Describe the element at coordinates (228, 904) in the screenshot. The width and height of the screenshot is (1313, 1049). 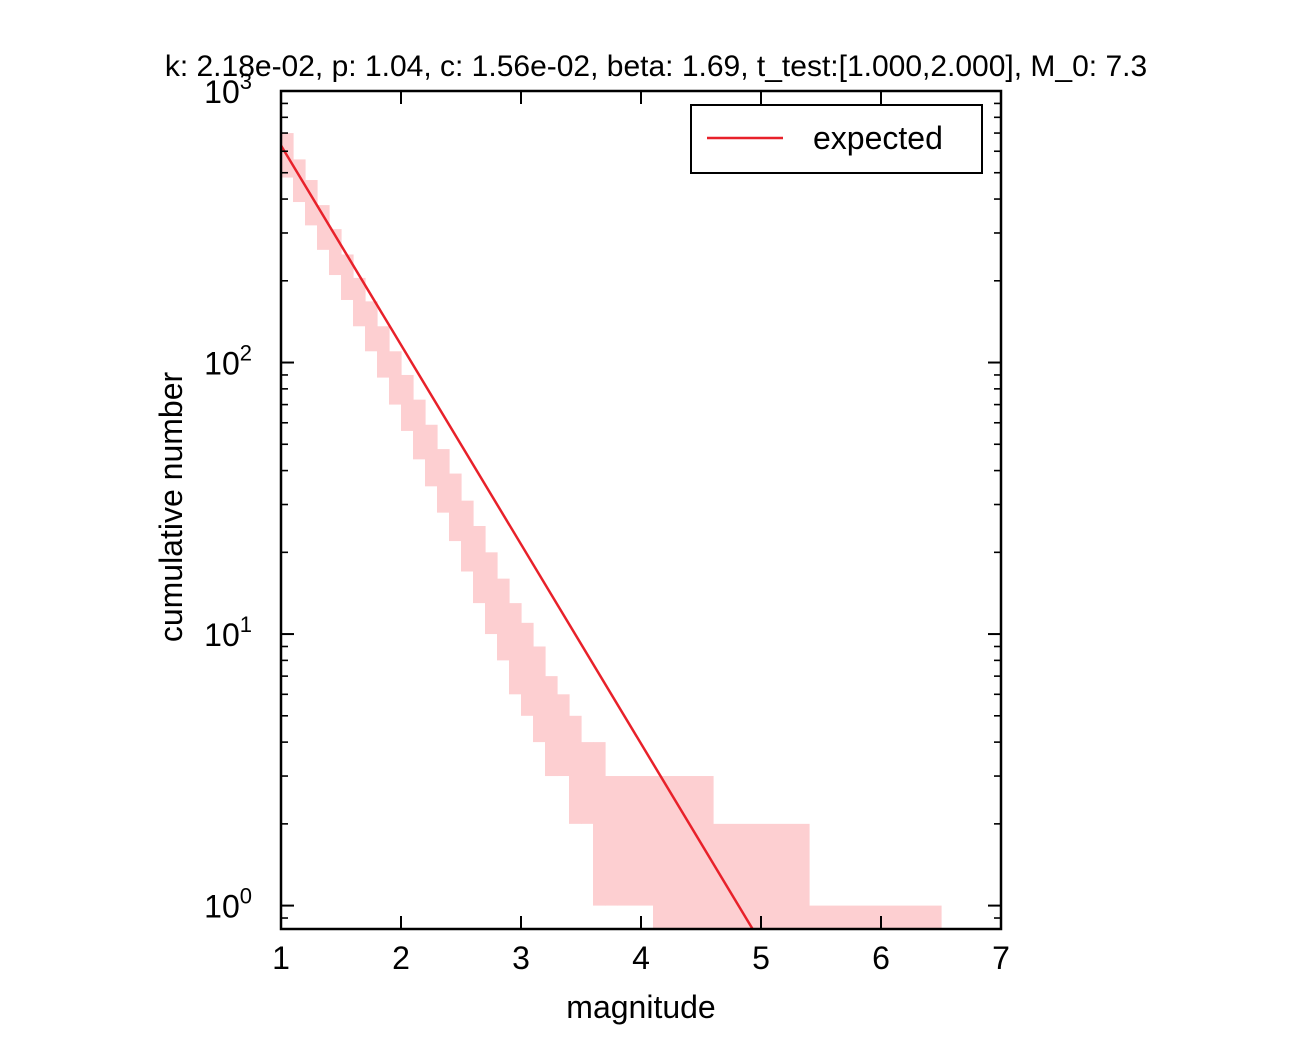
I see `y-tick-label-1: 10⁰` at that location.